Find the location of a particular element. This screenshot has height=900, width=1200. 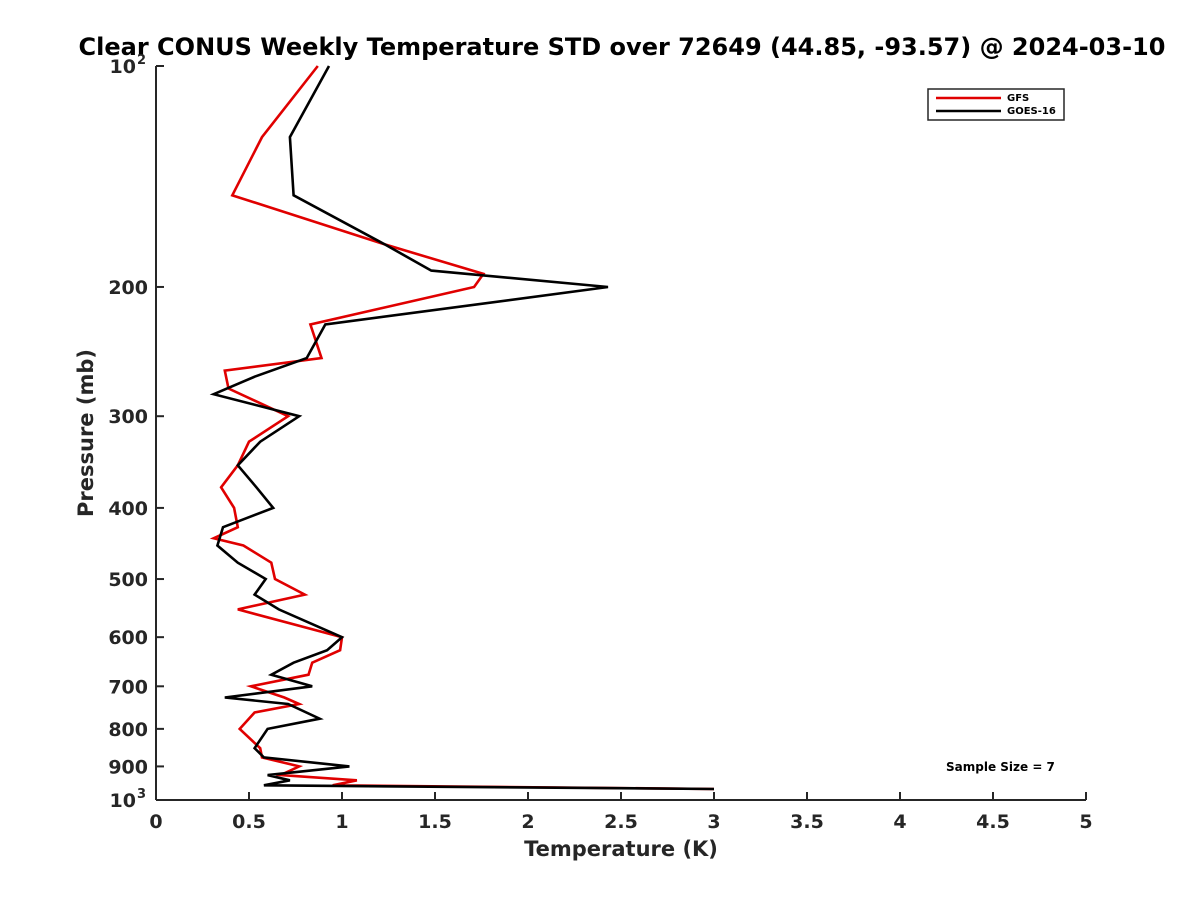

x-tick-label: 3.5 is located at coordinates (807, 822).